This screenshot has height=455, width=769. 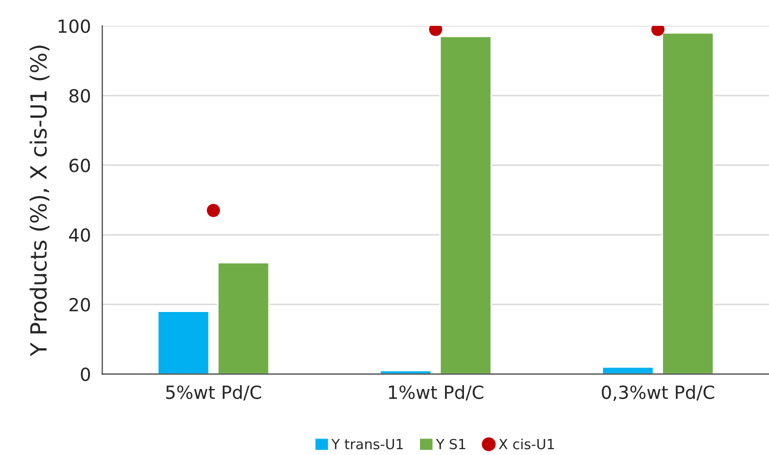 What do you see at coordinates (74, 26) in the screenshot?
I see `y-tick-label: 100` at bounding box center [74, 26].